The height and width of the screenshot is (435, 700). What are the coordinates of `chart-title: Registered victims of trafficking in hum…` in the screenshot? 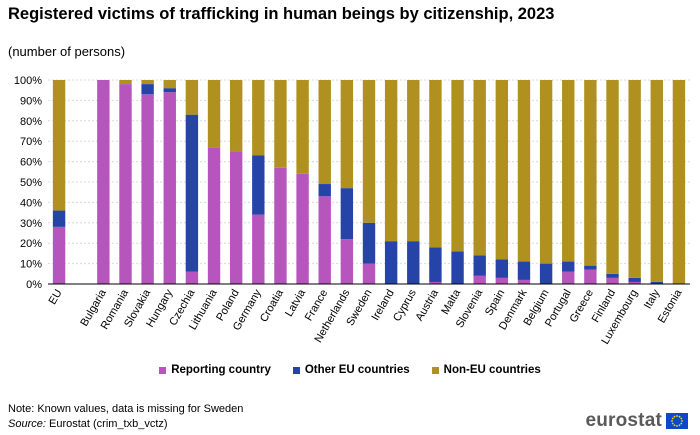 It's located at (281, 14).